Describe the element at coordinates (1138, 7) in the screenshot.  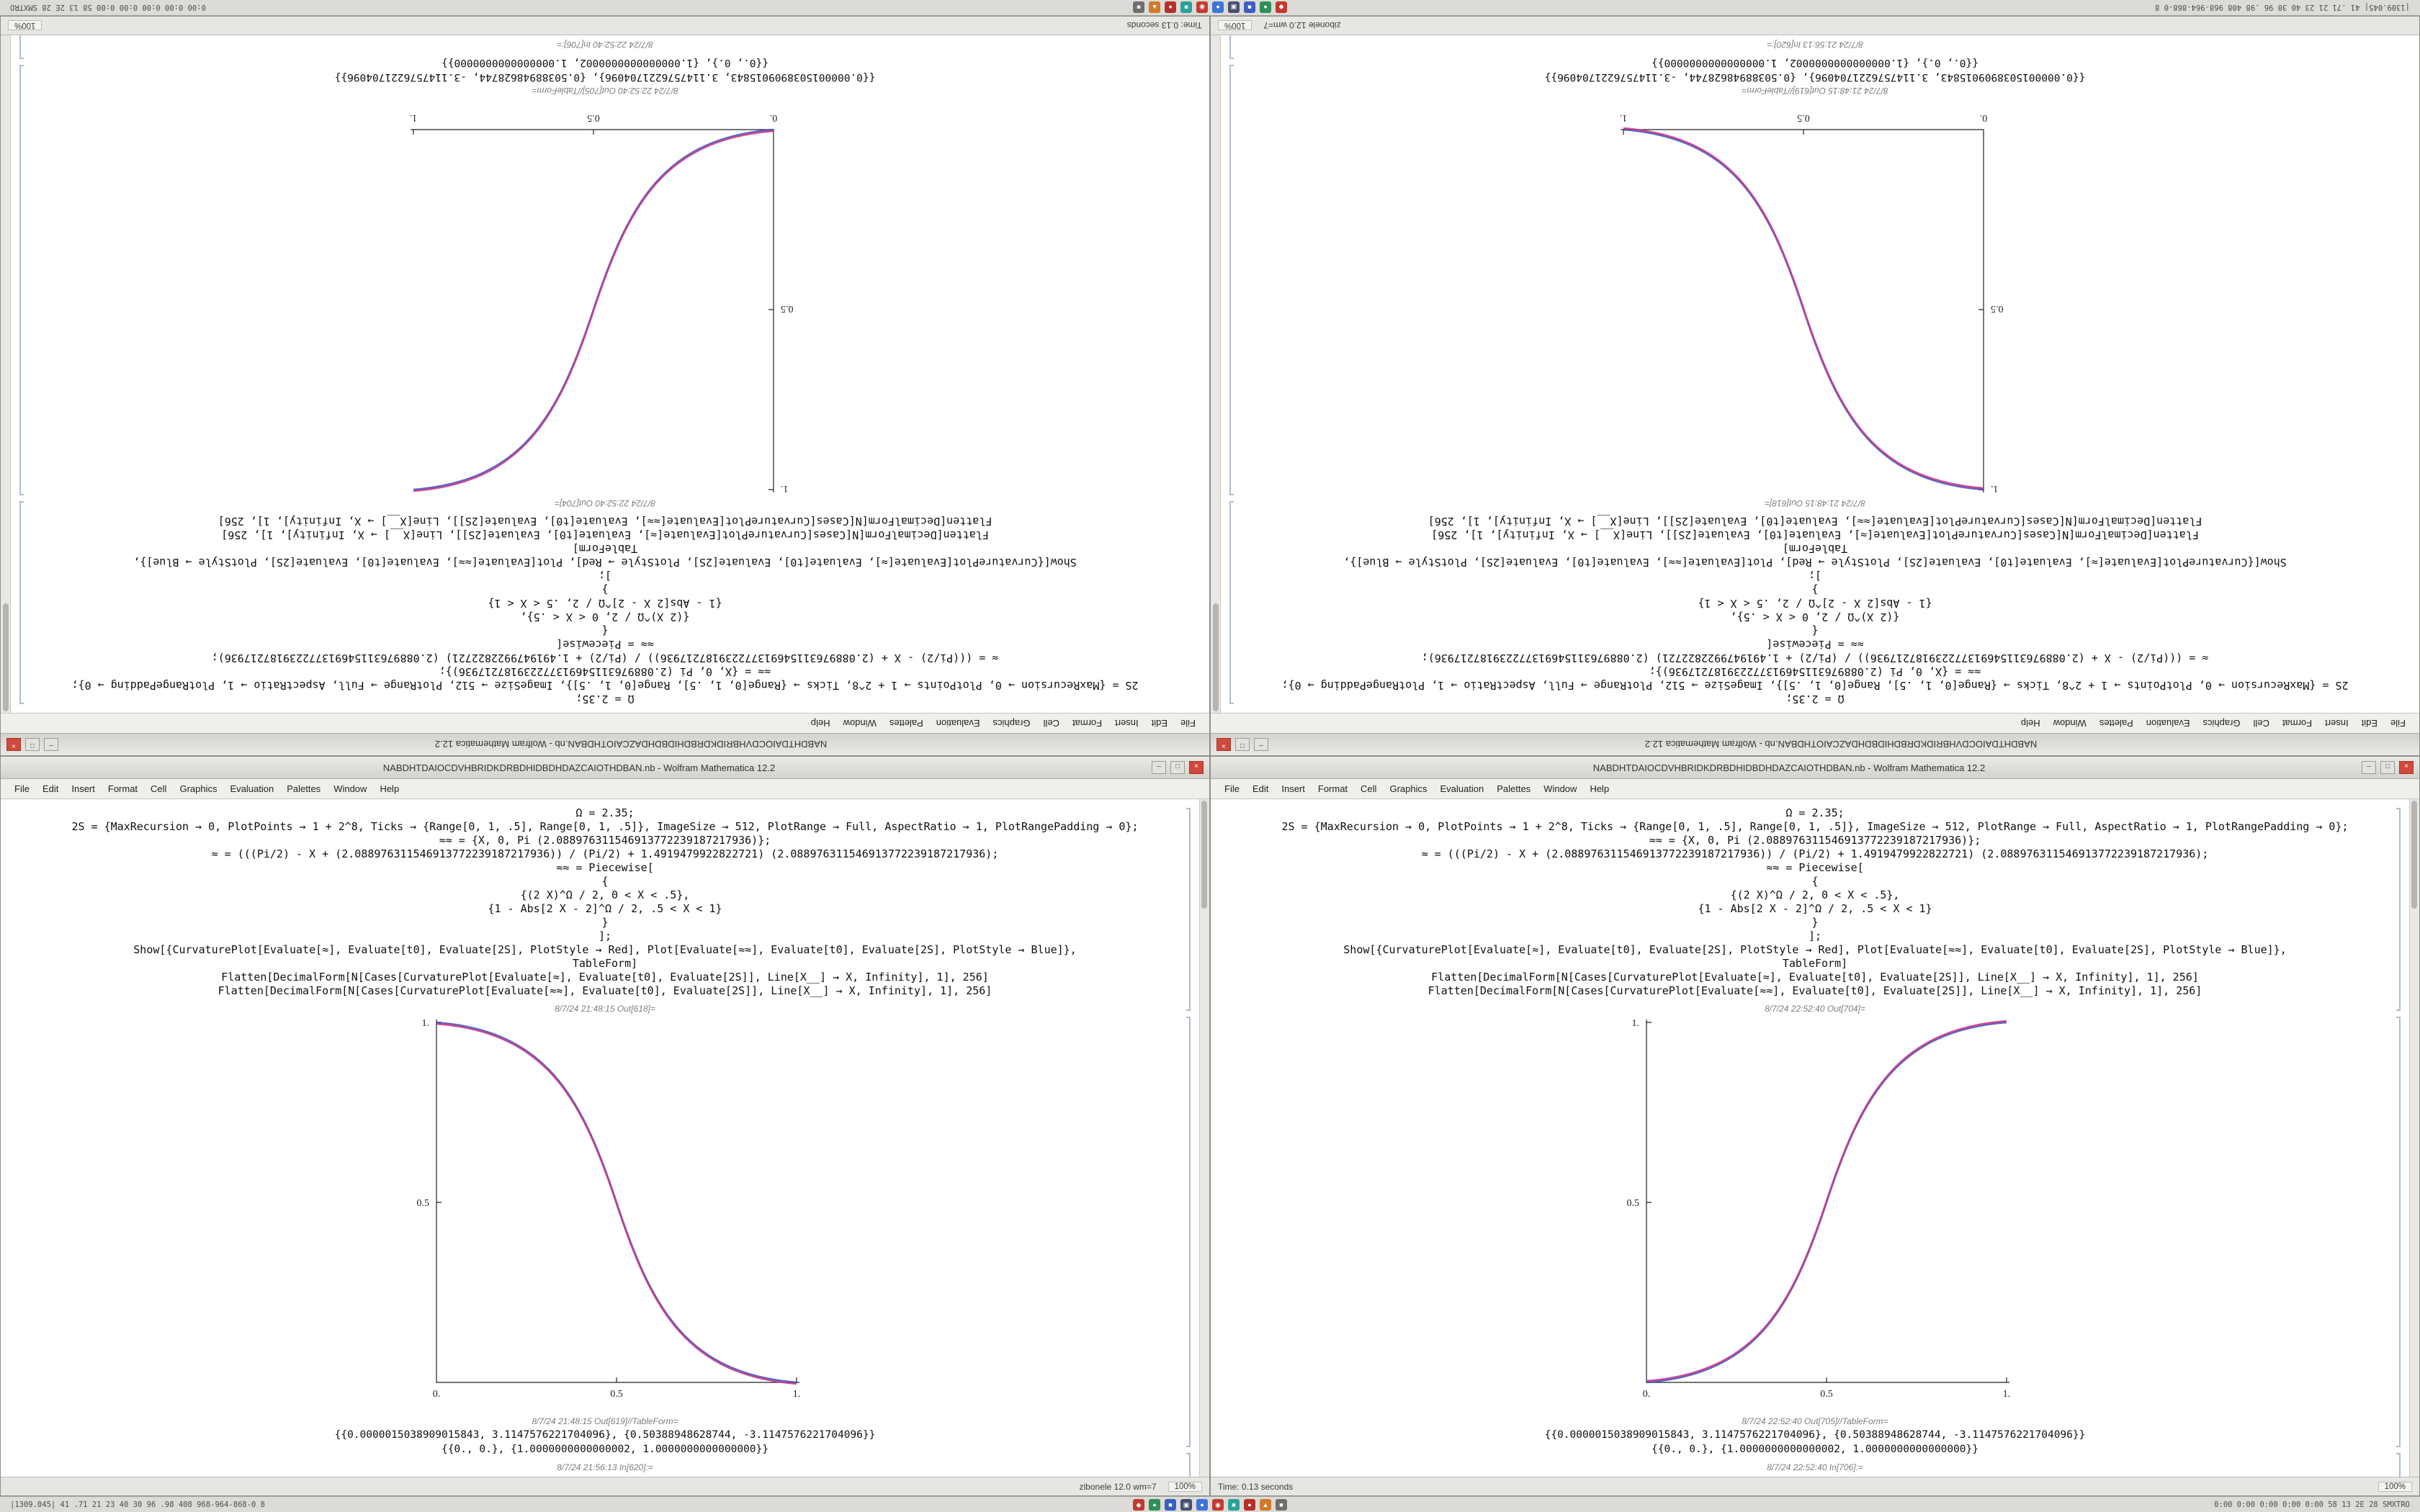
I see `tray-icon-gray: ■` at that location.